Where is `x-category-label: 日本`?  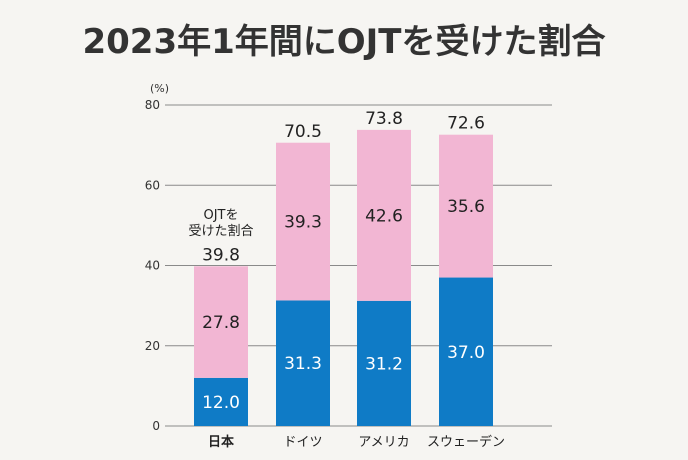 x-category-label: 日本 is located at coordinates (221, 442).